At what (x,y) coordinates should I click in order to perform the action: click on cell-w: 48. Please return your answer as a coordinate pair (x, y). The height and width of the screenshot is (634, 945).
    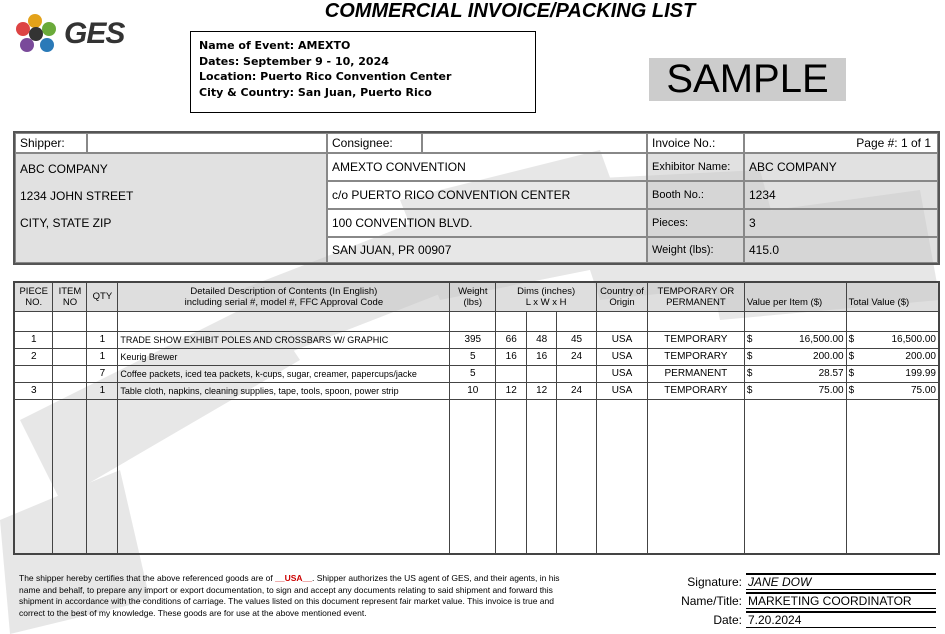
    Looking at the image, I should click on (542, 339).